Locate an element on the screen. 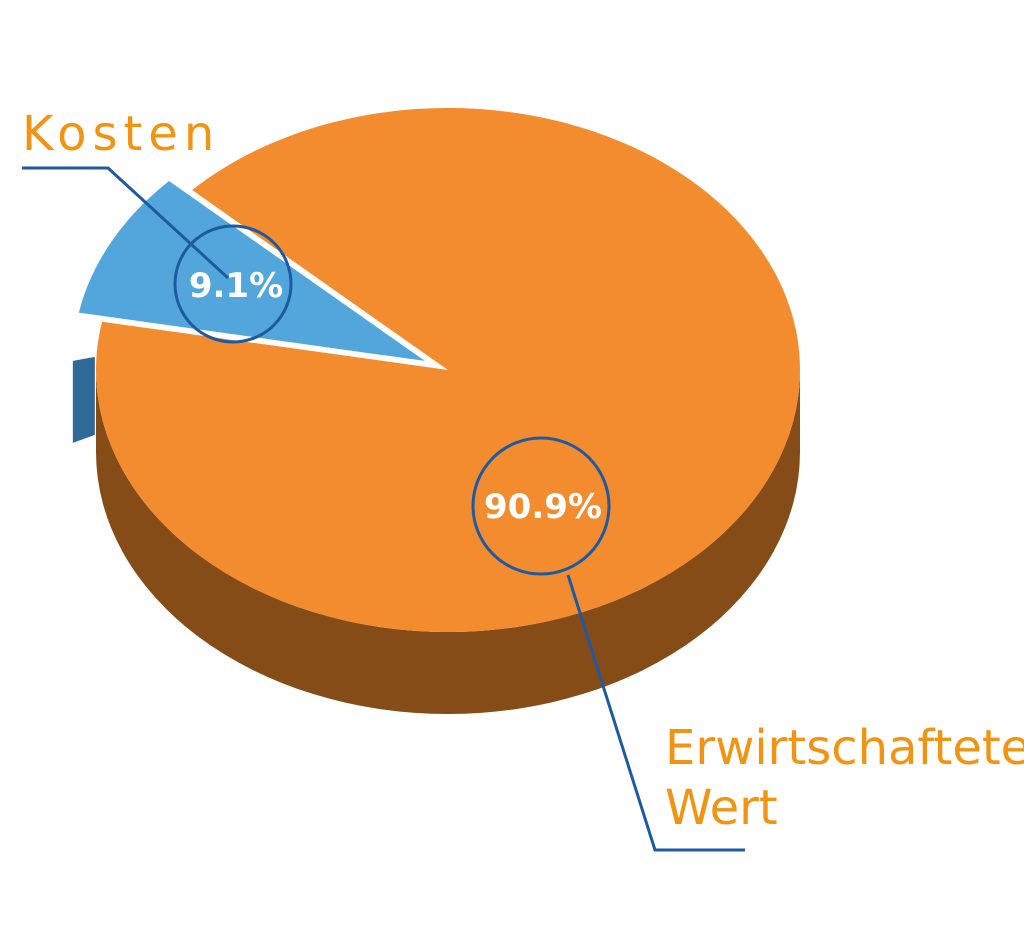  category-label-kosten: Kosten is located at coordinates (121, 134).